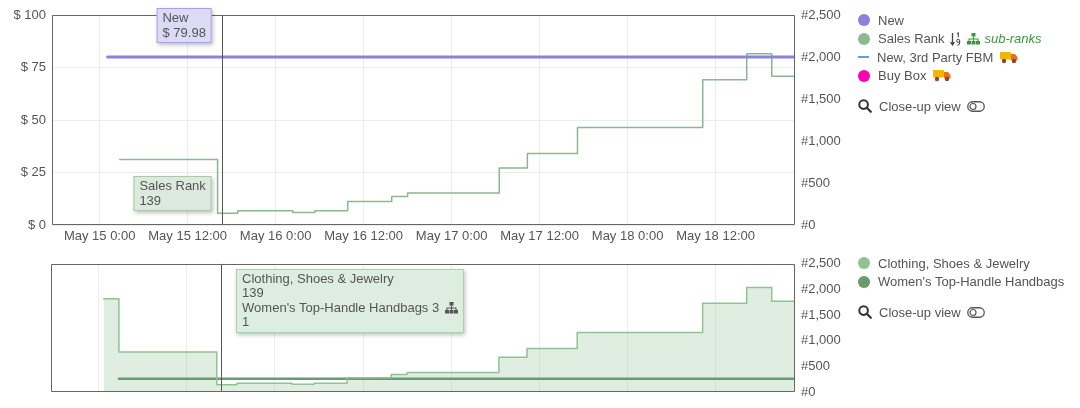  Describe the element at coordinates (451, 236) in the screenshot. I see `x-tick-label: May 17 0:00` at that location.